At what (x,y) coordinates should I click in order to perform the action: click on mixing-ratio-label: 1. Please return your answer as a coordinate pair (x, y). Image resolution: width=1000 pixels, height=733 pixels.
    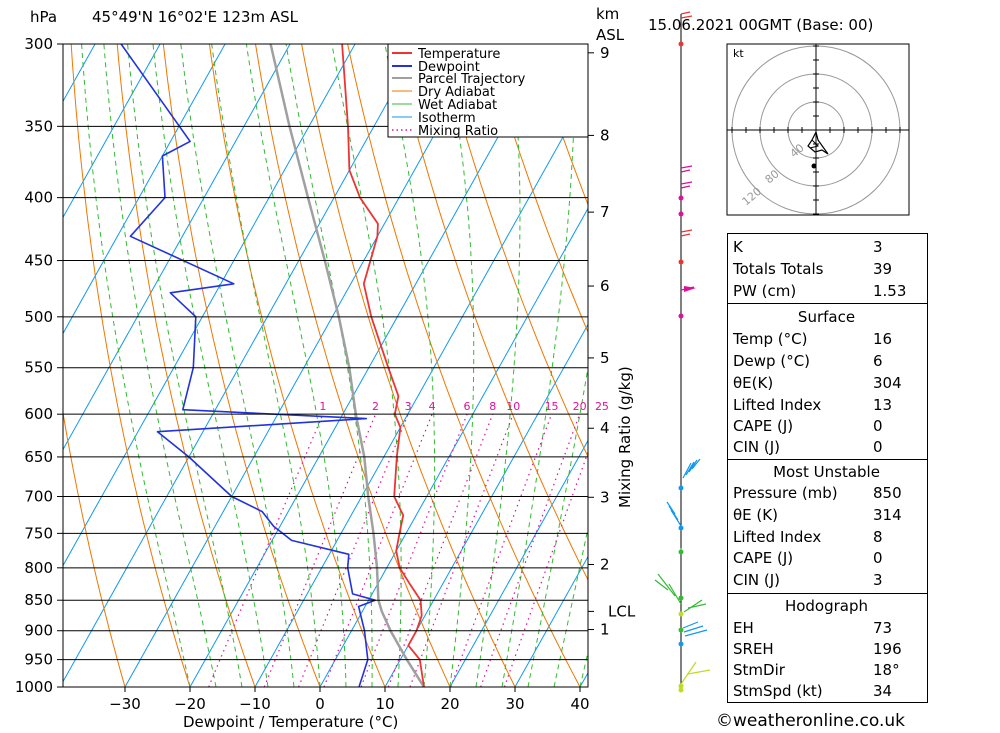
    Looking at the image, I should click on (322, 406).